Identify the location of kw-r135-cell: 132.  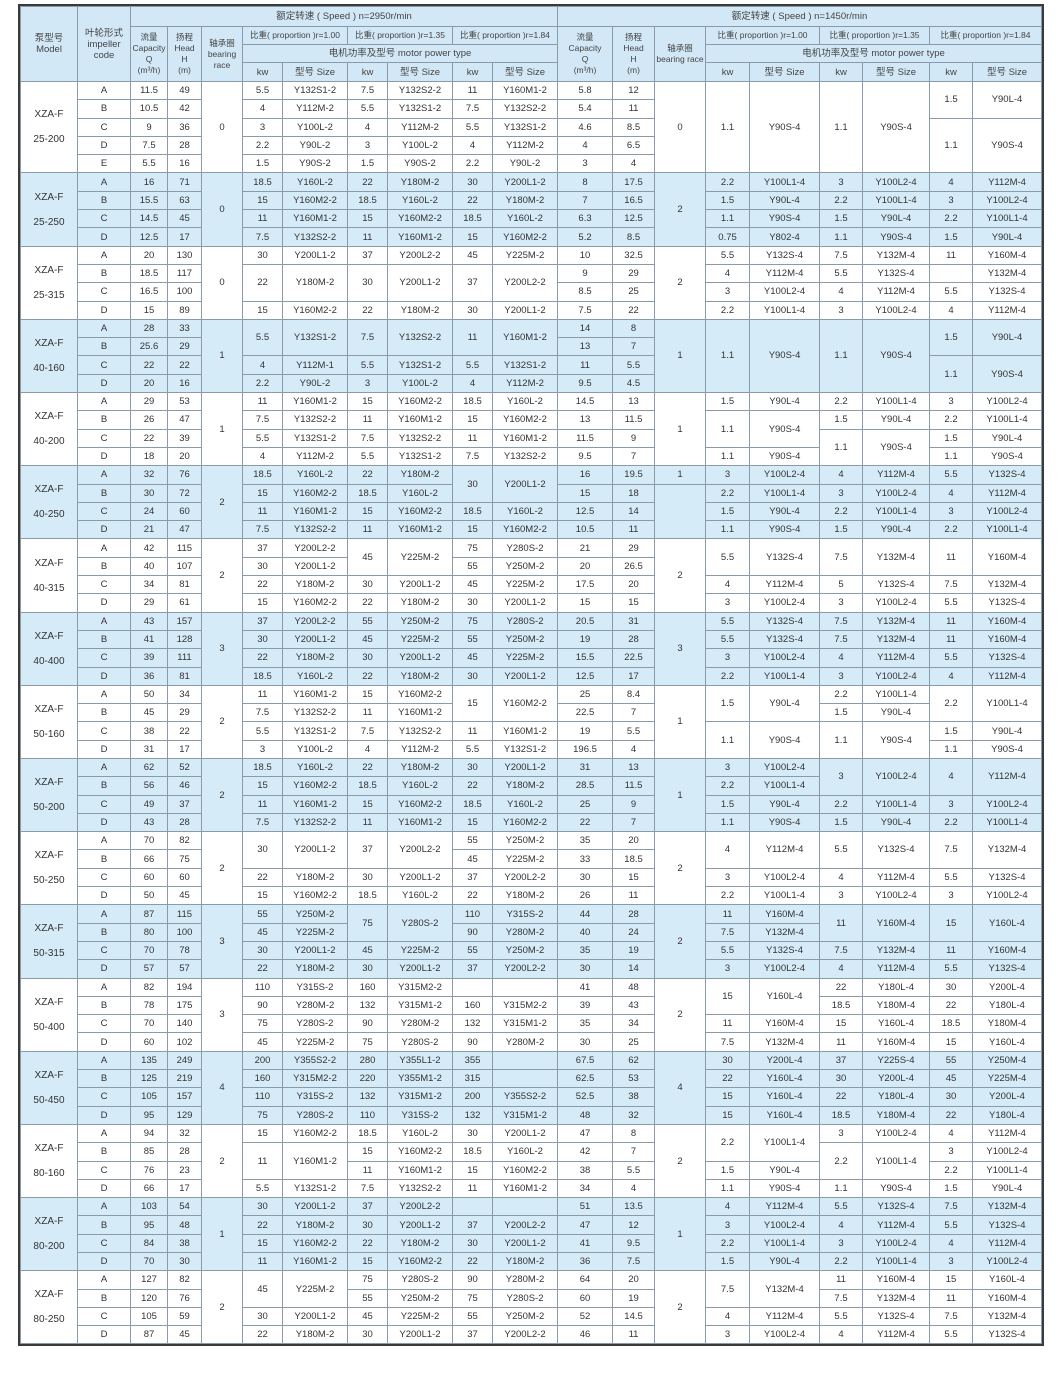
(367, 1097).